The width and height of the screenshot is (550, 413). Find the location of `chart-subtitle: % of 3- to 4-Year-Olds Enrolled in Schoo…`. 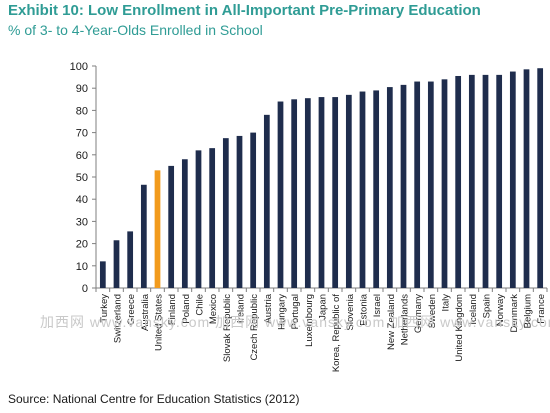

chart-subtitle: % of 3- to 4-Year-Olds Enrolled in Schoo… is located at coordinates (135, 30).